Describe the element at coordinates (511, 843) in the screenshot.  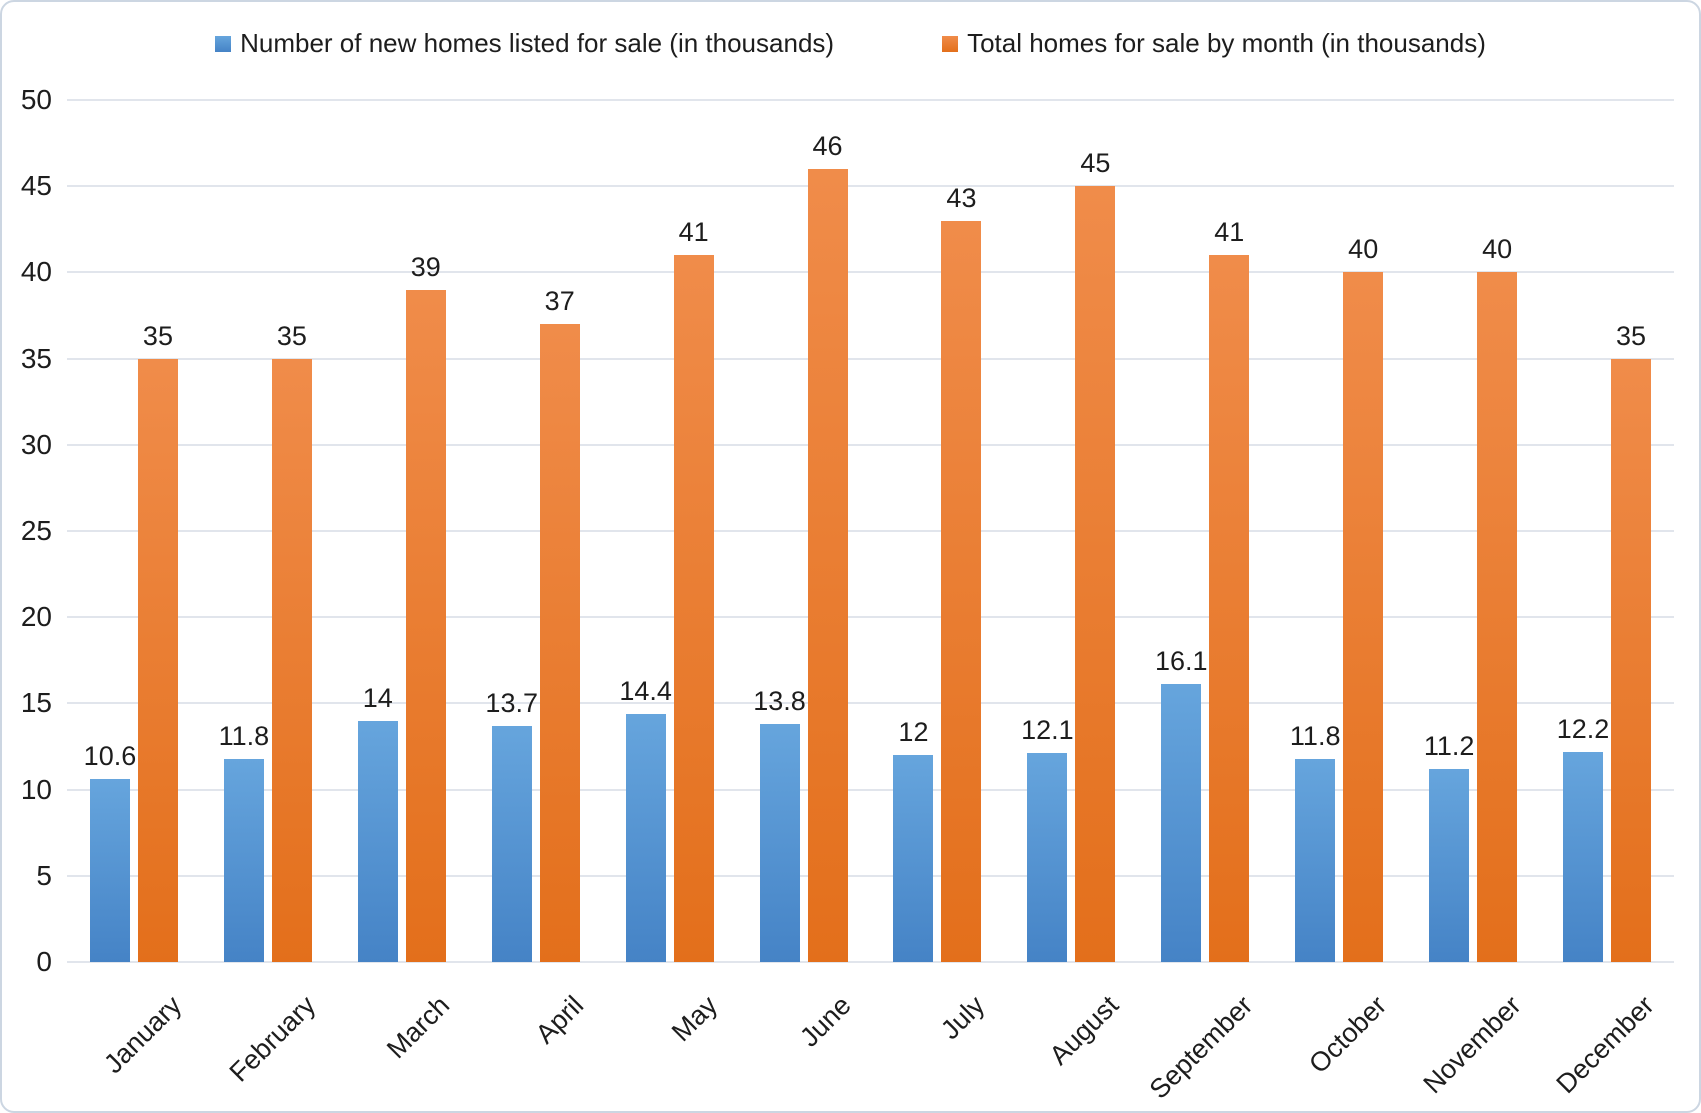
I see `bar-new-homes-april` at that location.